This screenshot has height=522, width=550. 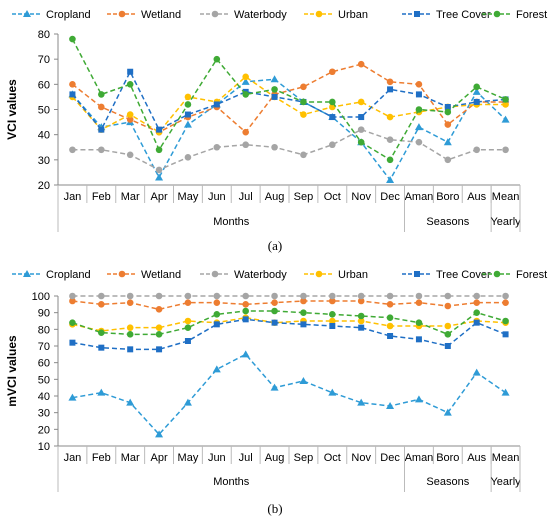 What do you see at coordinates (44, 447) in the screenshot?
I see `y-tick-label: 10` at bounding box center [44, 447].